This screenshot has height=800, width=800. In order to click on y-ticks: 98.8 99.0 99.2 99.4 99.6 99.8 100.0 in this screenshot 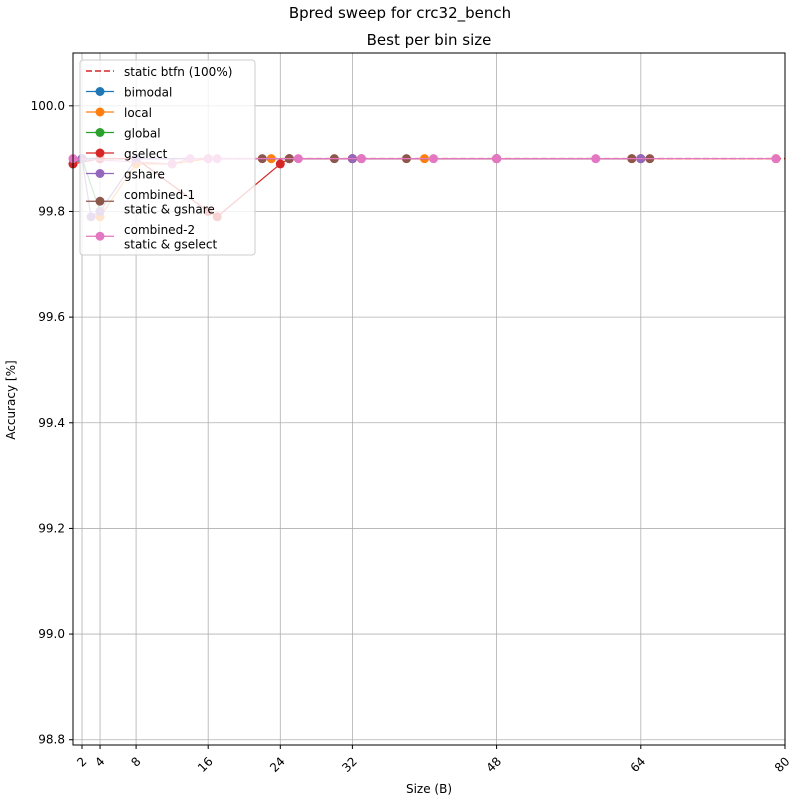, I will do `click(52, 423)`.